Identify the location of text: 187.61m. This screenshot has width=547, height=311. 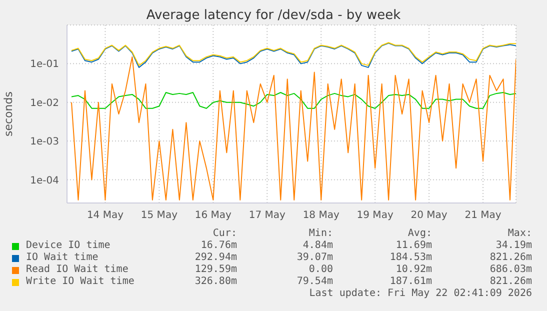
(411, 281).